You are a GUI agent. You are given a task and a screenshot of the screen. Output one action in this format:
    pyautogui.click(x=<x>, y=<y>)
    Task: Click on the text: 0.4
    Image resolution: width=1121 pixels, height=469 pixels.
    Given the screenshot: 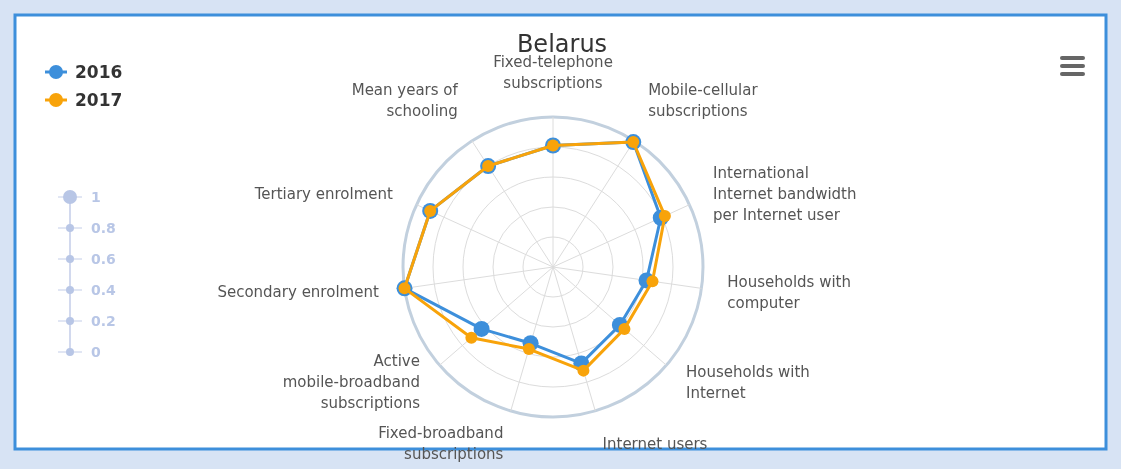 What is the action you would take?
    pyautogui.click(x=104, y=290)
    